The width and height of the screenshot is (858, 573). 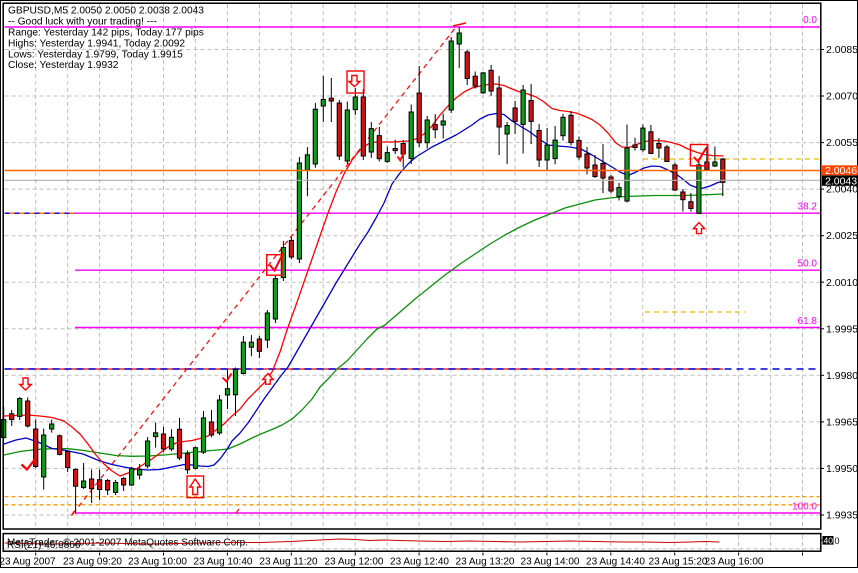 I want to click on svg-text: 0.0, so click(x=810, y=20).